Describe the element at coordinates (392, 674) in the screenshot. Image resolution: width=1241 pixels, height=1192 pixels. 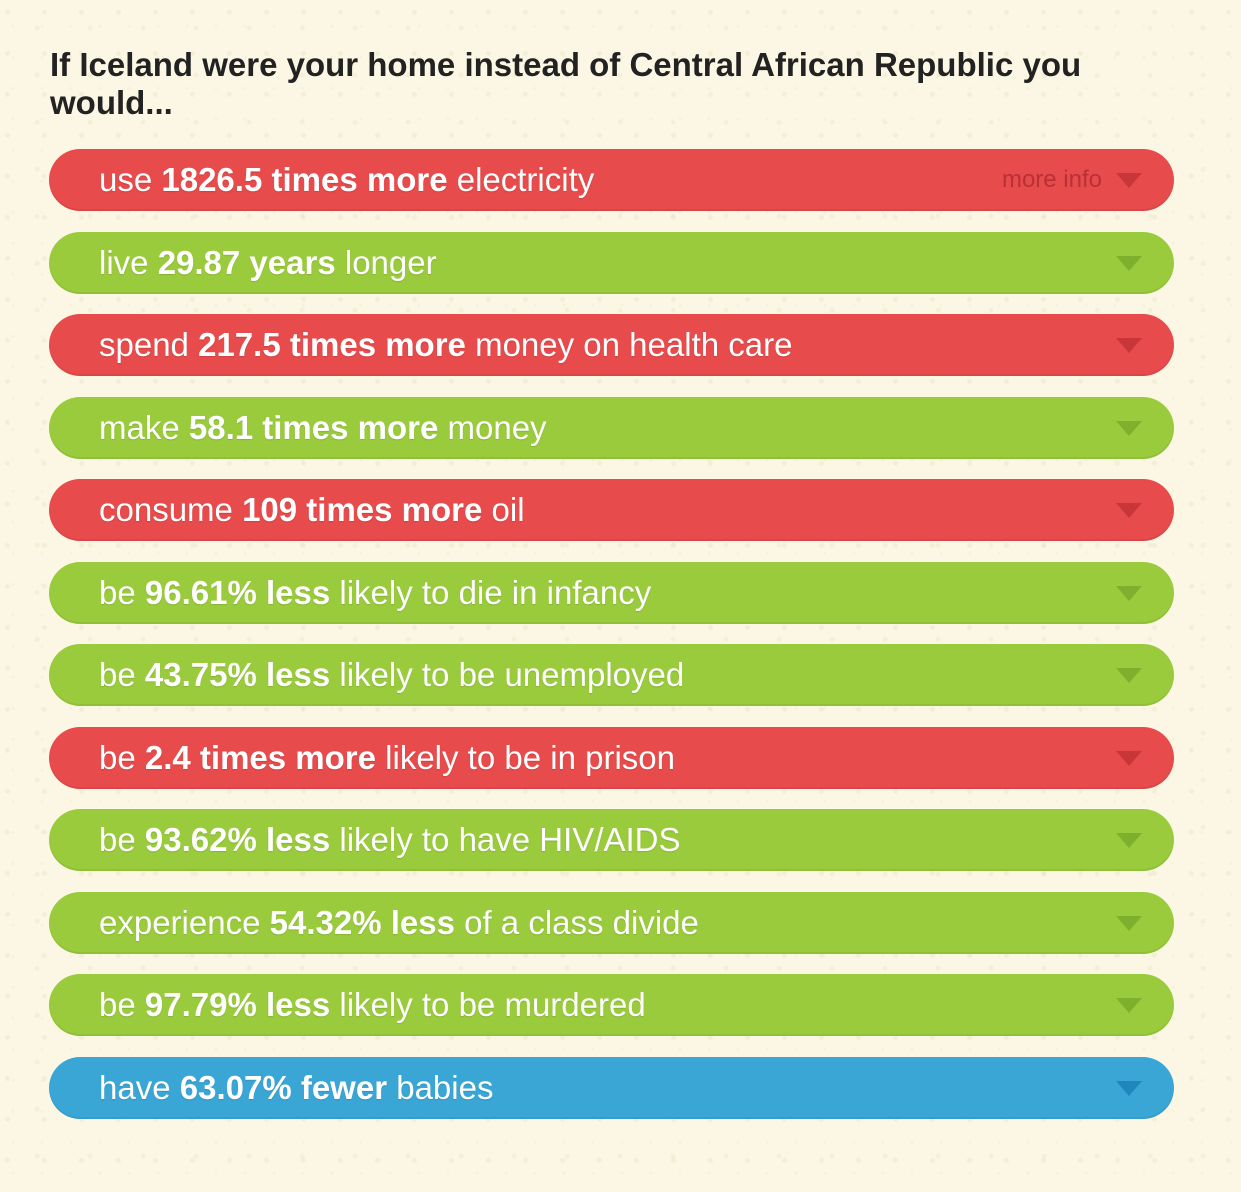
I see `comparison-text: be 43.75% less likely to be unemployed` at that location.